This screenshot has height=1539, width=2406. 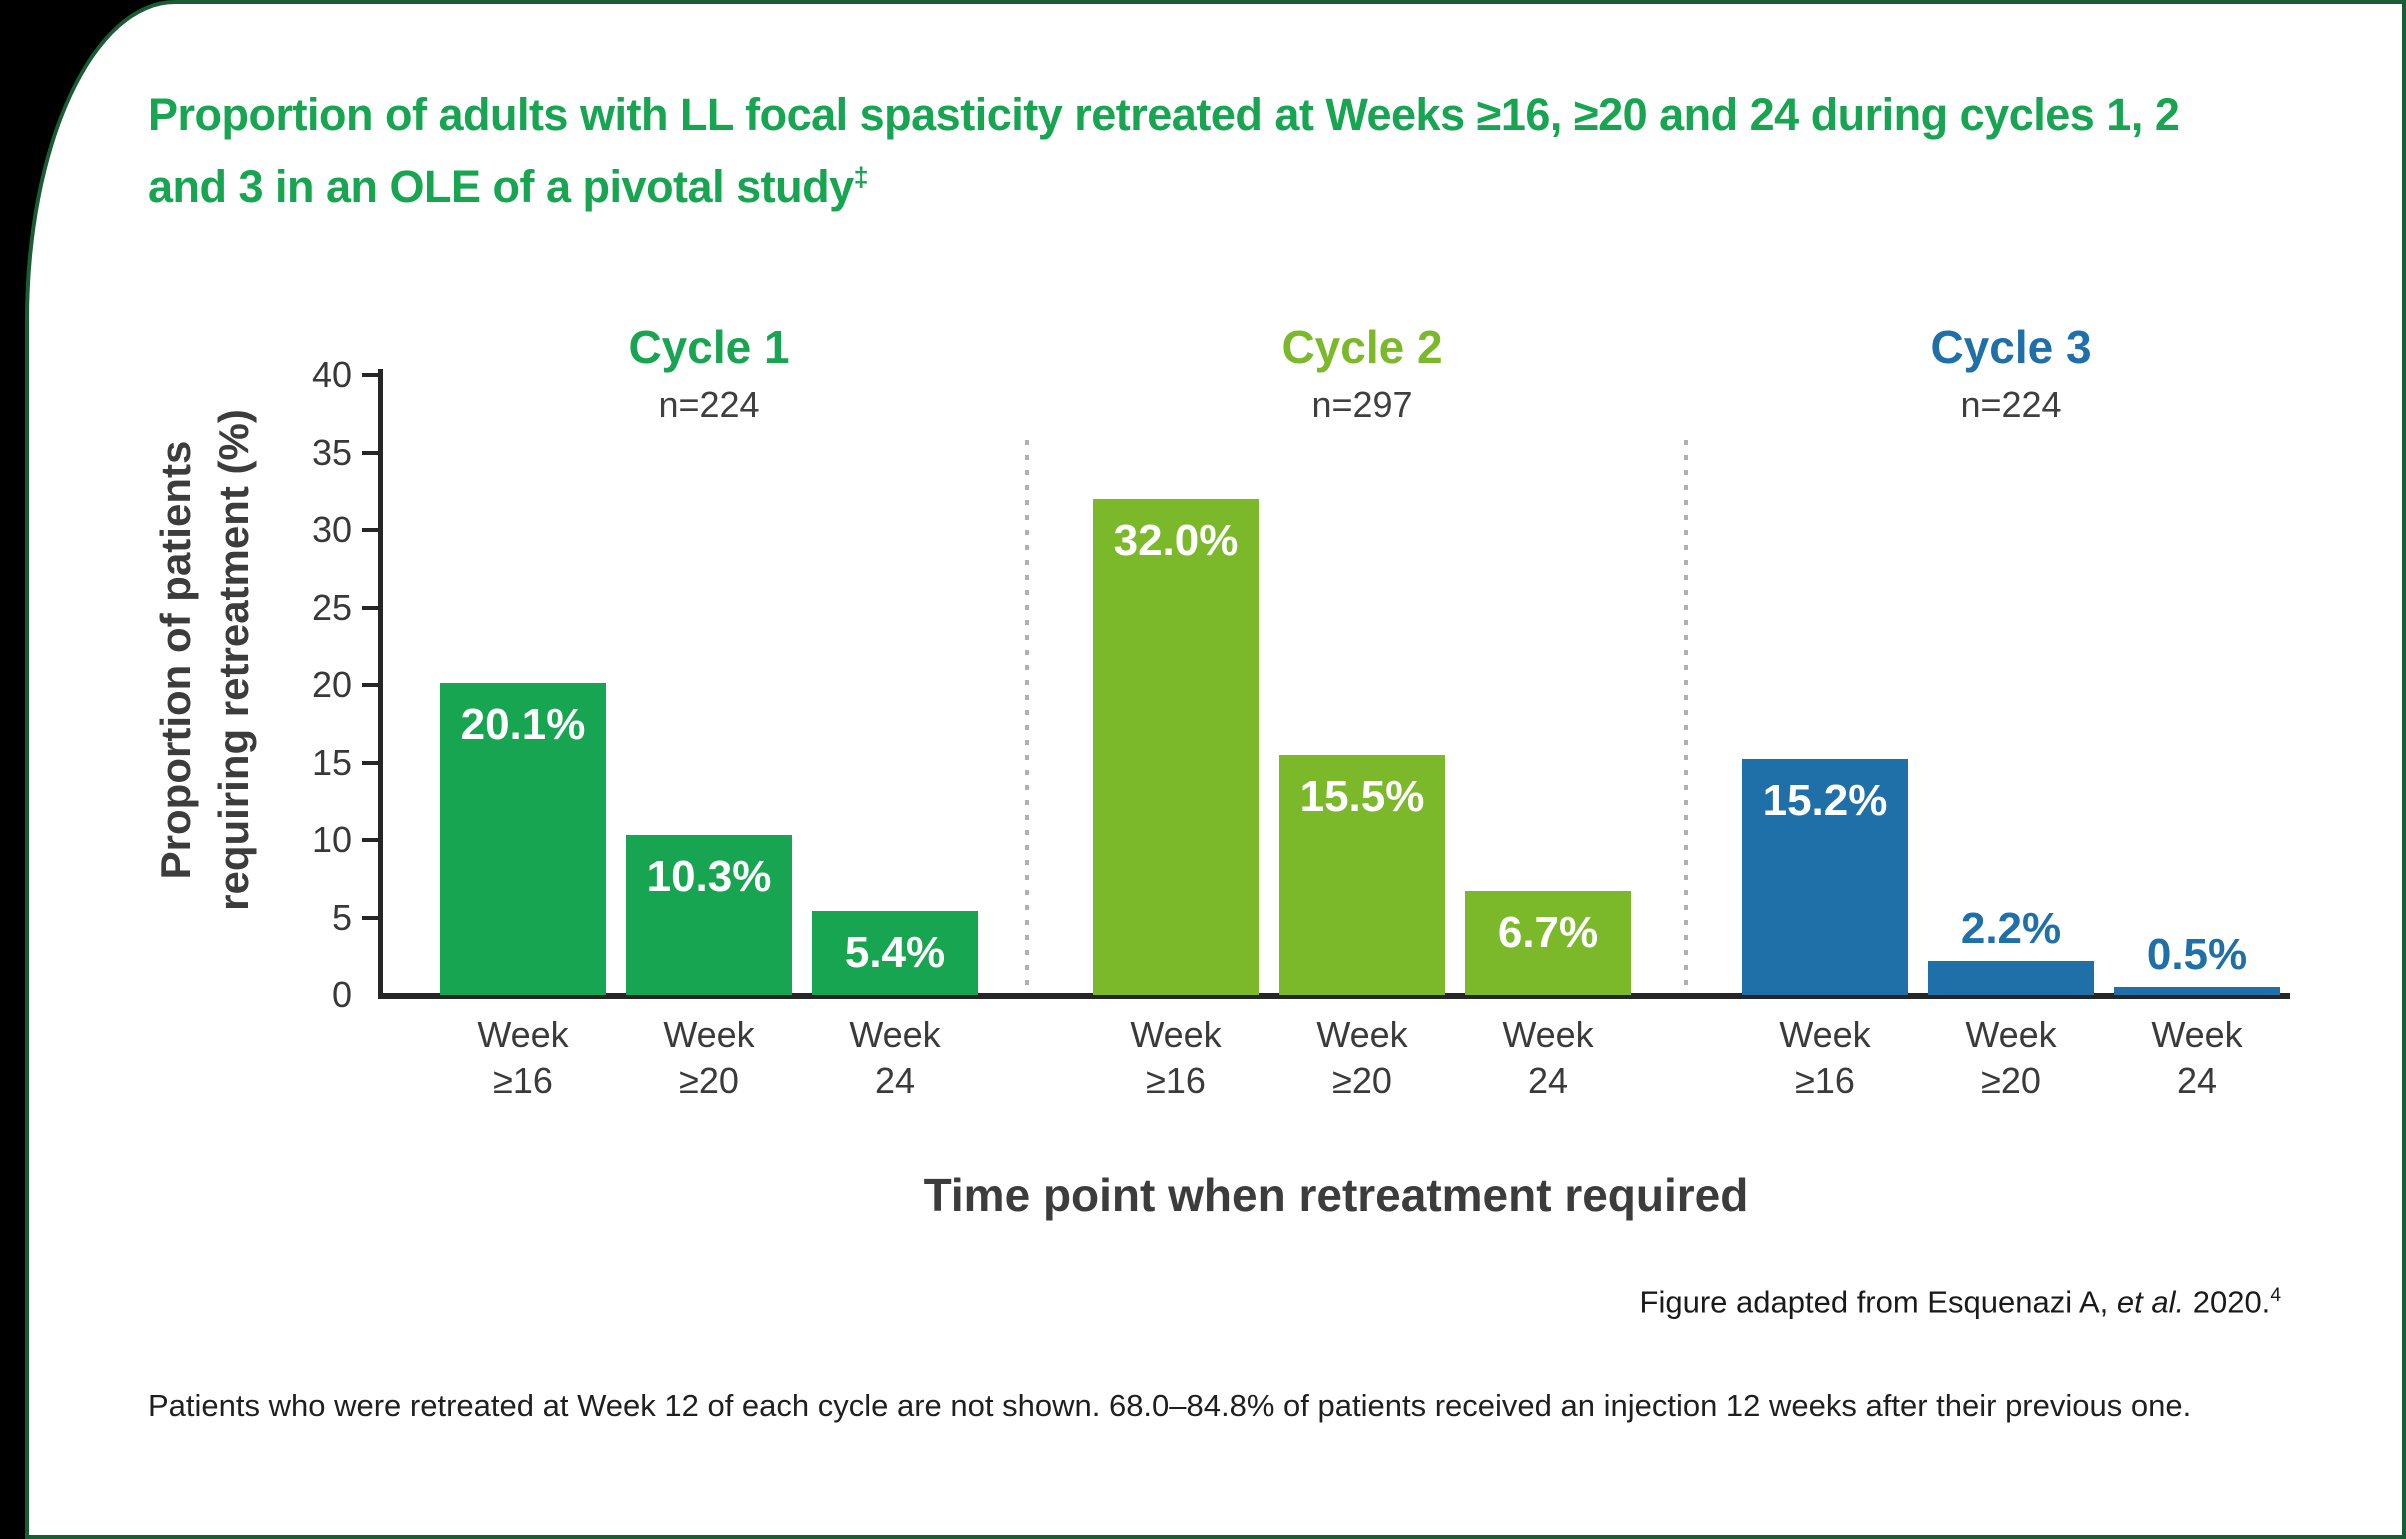 What do you see at coordinates (341, 917) in the screenshot?
I see `y-tick-label: 5` at bounding box center [341, 917].